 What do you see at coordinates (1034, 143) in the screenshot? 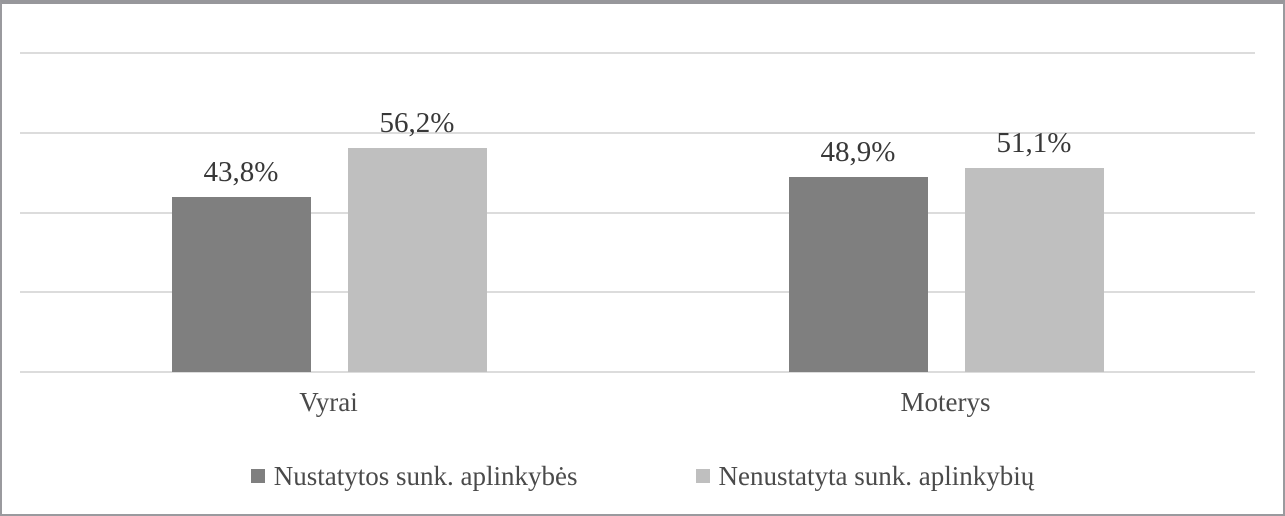
I see `data-label: 51,1%` at bounding box center [1034, 143].